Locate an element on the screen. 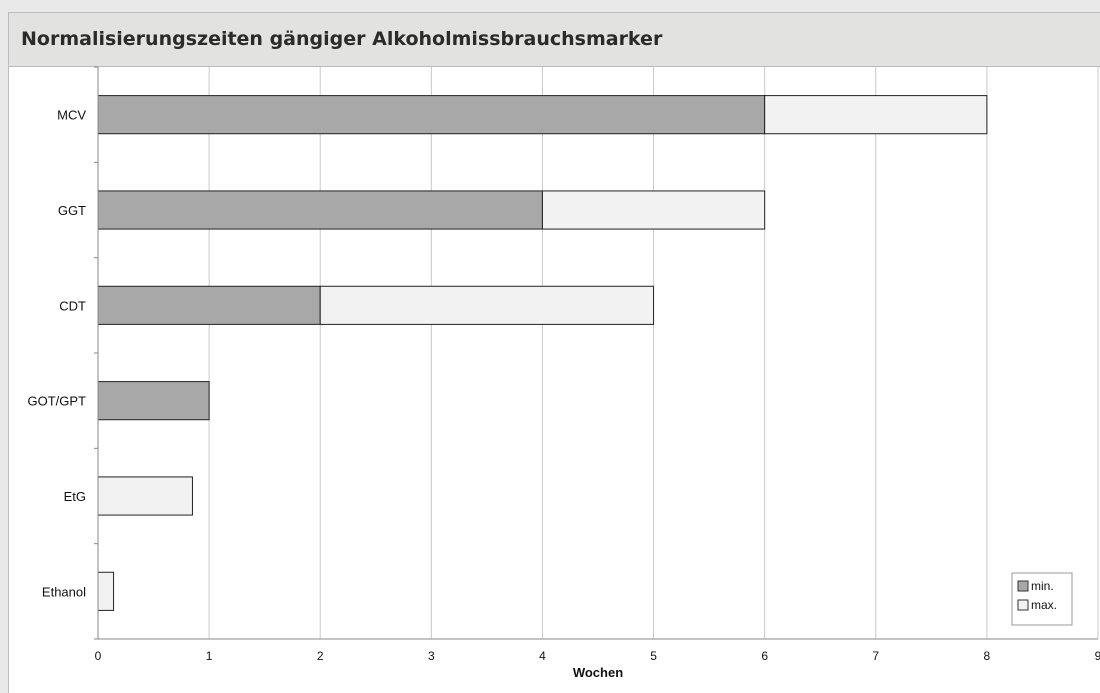 This screenshot has width=1100, height=693. x-tick-label: 7 is located at coordinates (875, 656).